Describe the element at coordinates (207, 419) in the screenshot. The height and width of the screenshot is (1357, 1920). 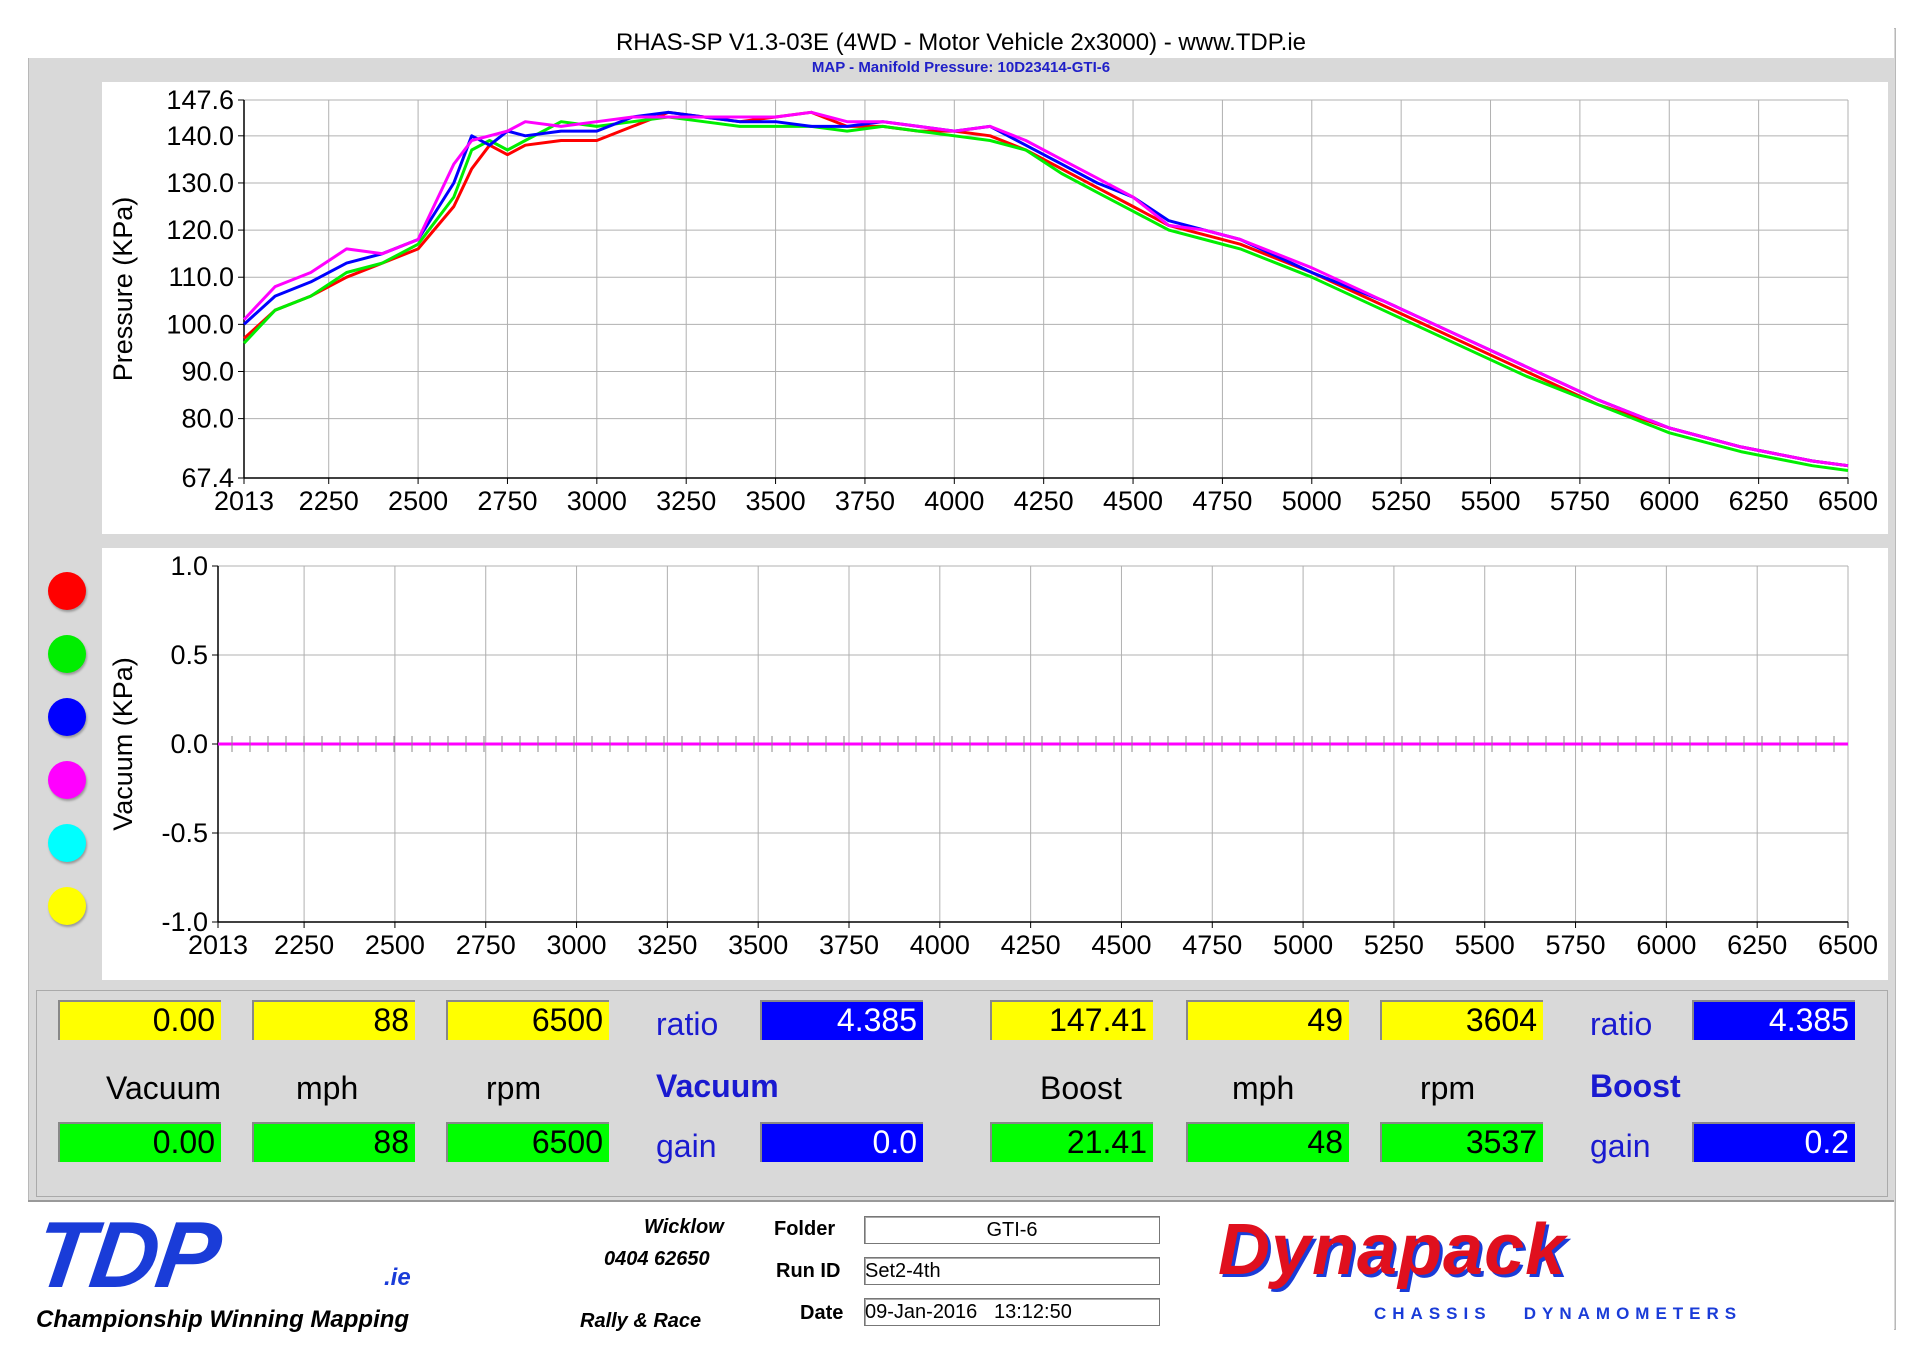
I see `y-tick-label: 80.0` at that location.